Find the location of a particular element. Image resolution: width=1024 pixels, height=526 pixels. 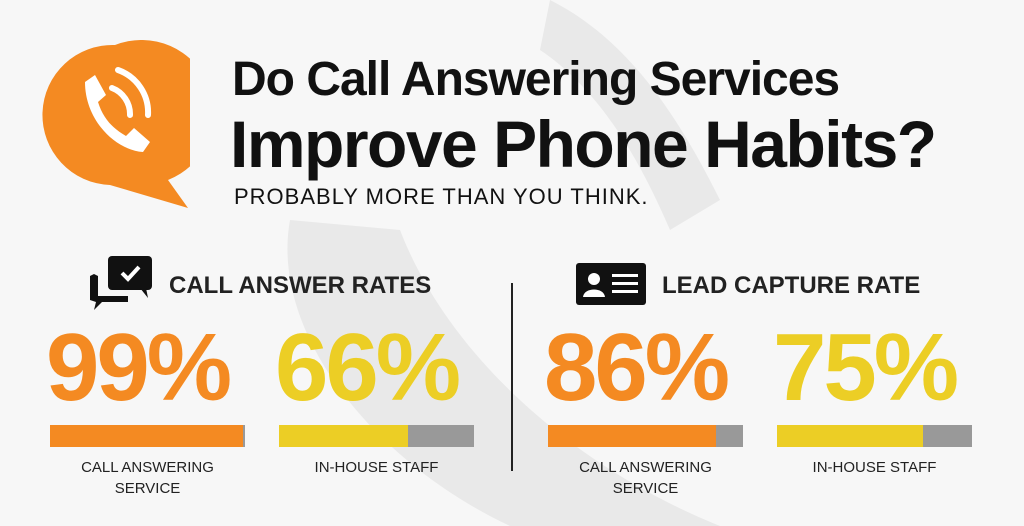

id-card-icon is located at coordinates (611, 284).